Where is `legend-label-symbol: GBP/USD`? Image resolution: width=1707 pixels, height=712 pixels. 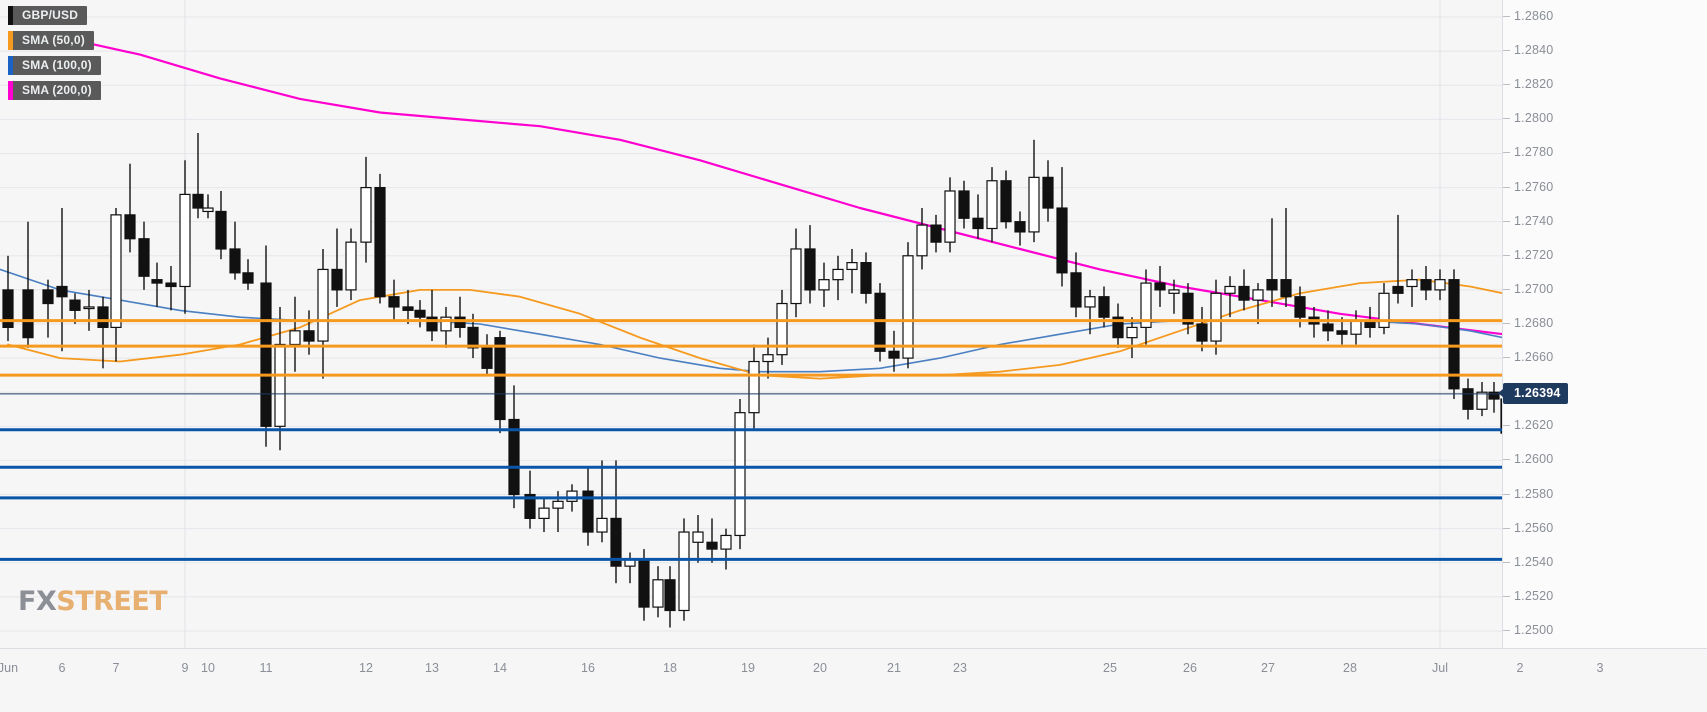 legend-label-symbol: GBP/USD is located at coordinates (50, 15).